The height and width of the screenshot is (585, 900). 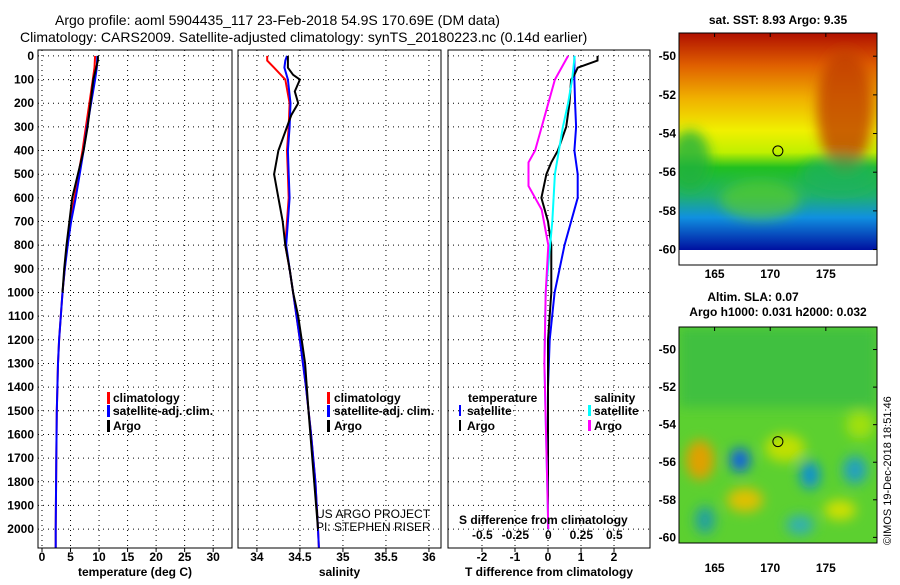 What do you see at coordinates (257, 557) in the screenshot?
I see `x-tick-label: 34` at bounding box center [257, 557].